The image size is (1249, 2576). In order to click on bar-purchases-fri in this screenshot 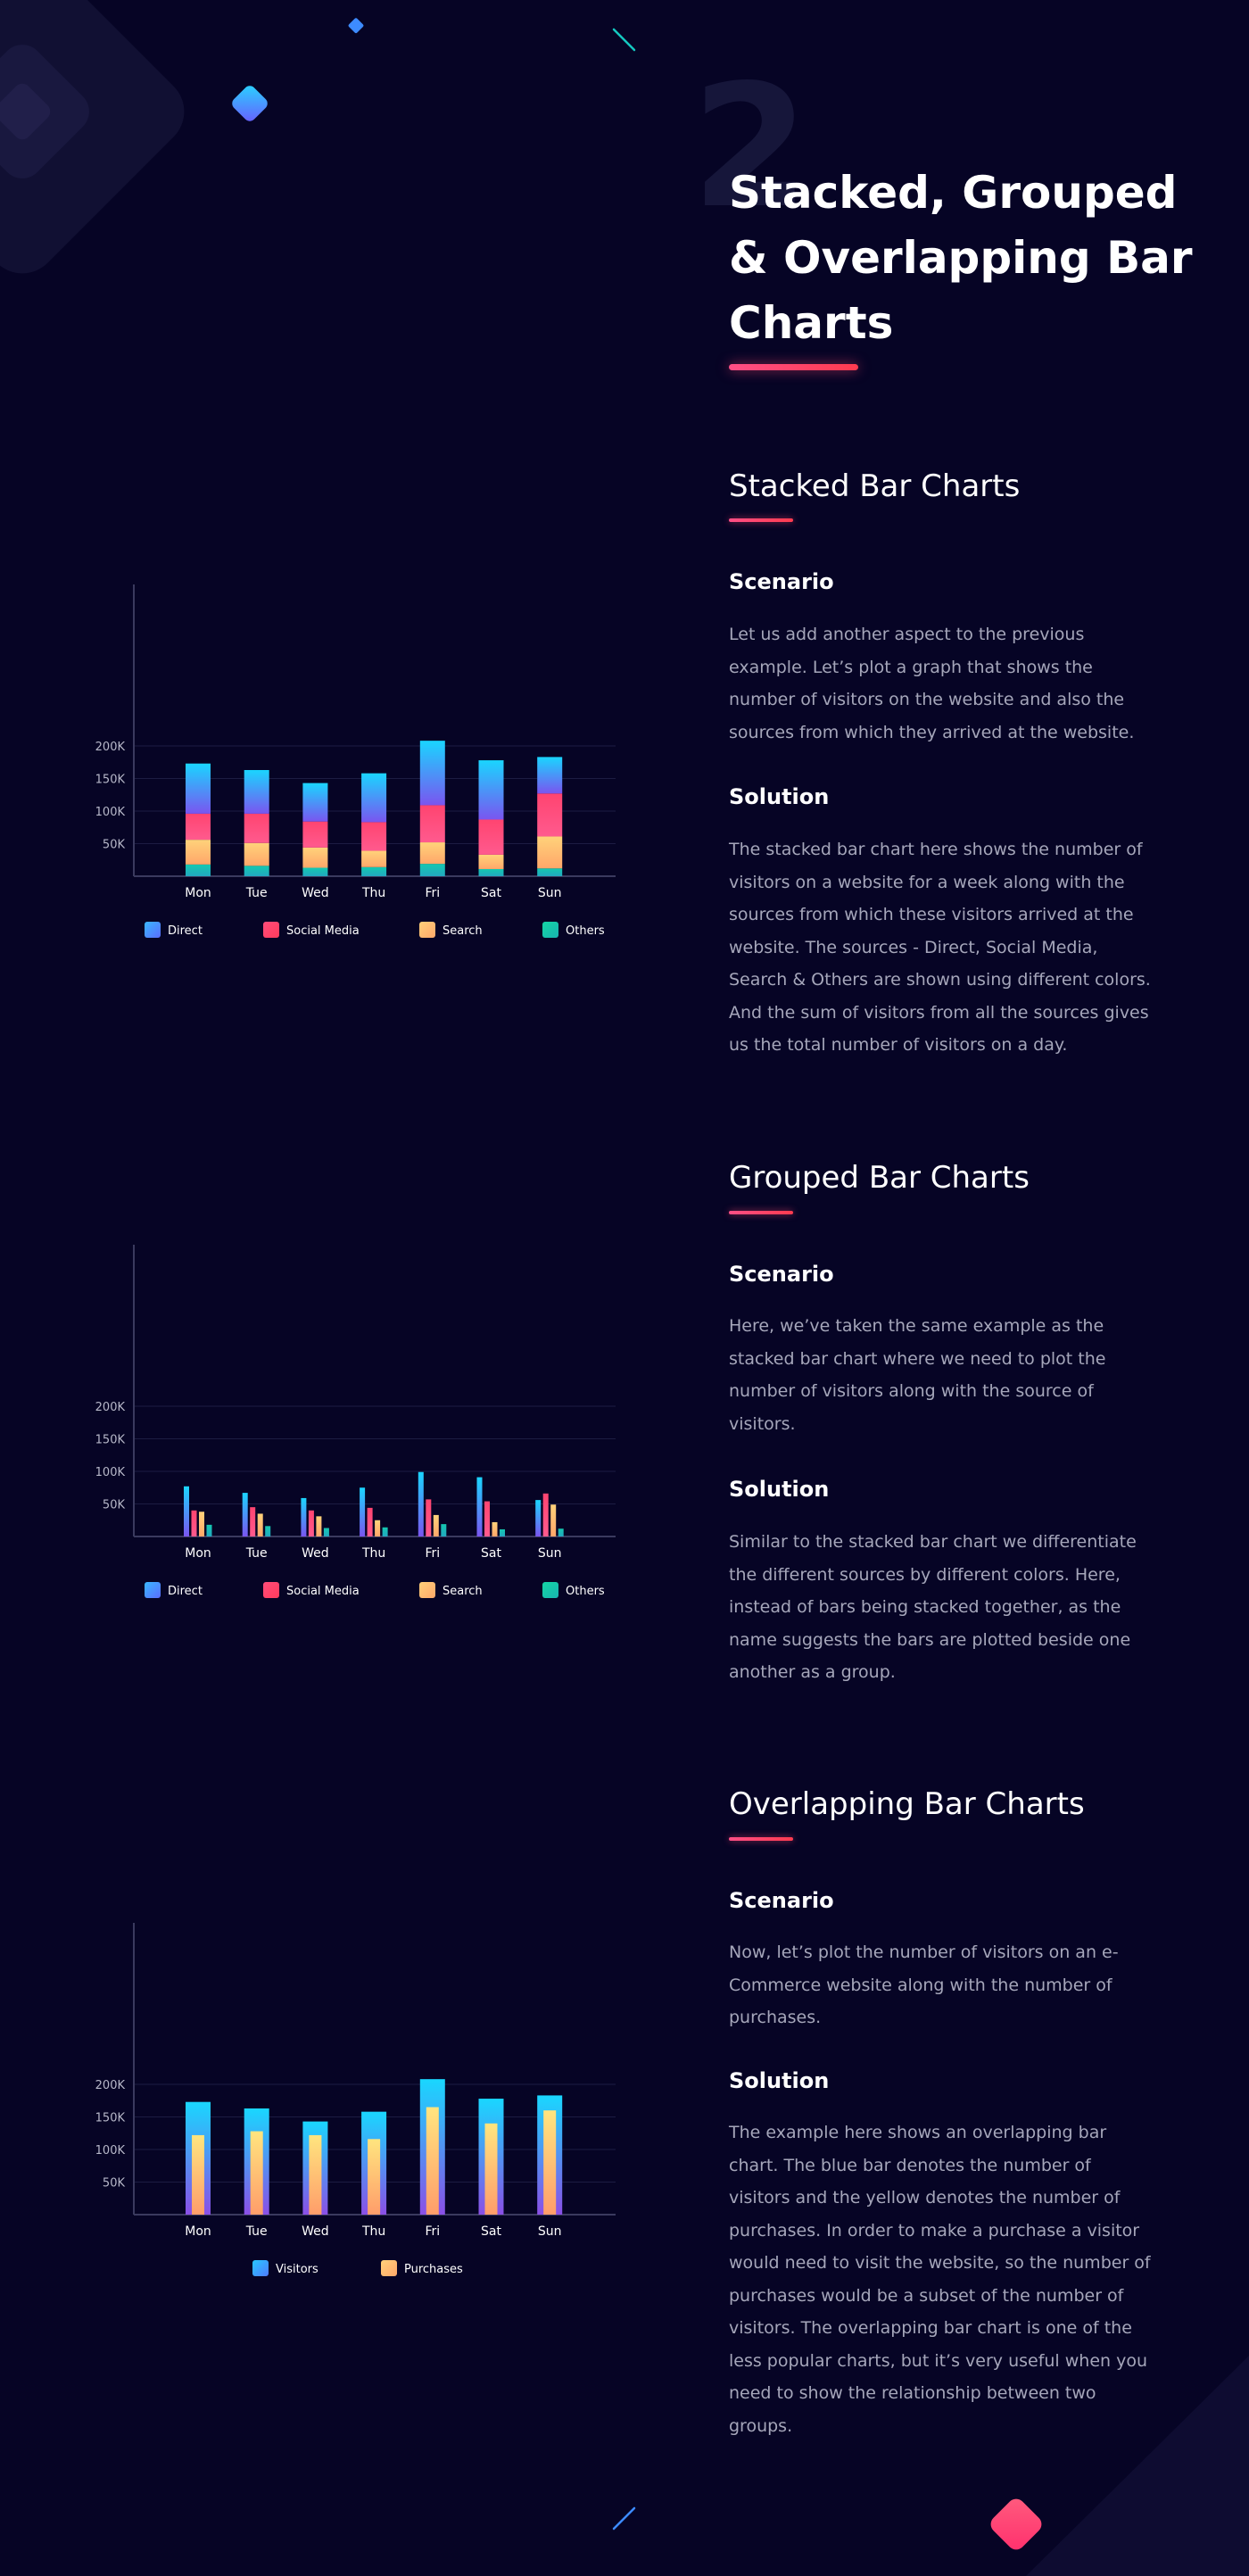, I will do `click(432, 2161)`.